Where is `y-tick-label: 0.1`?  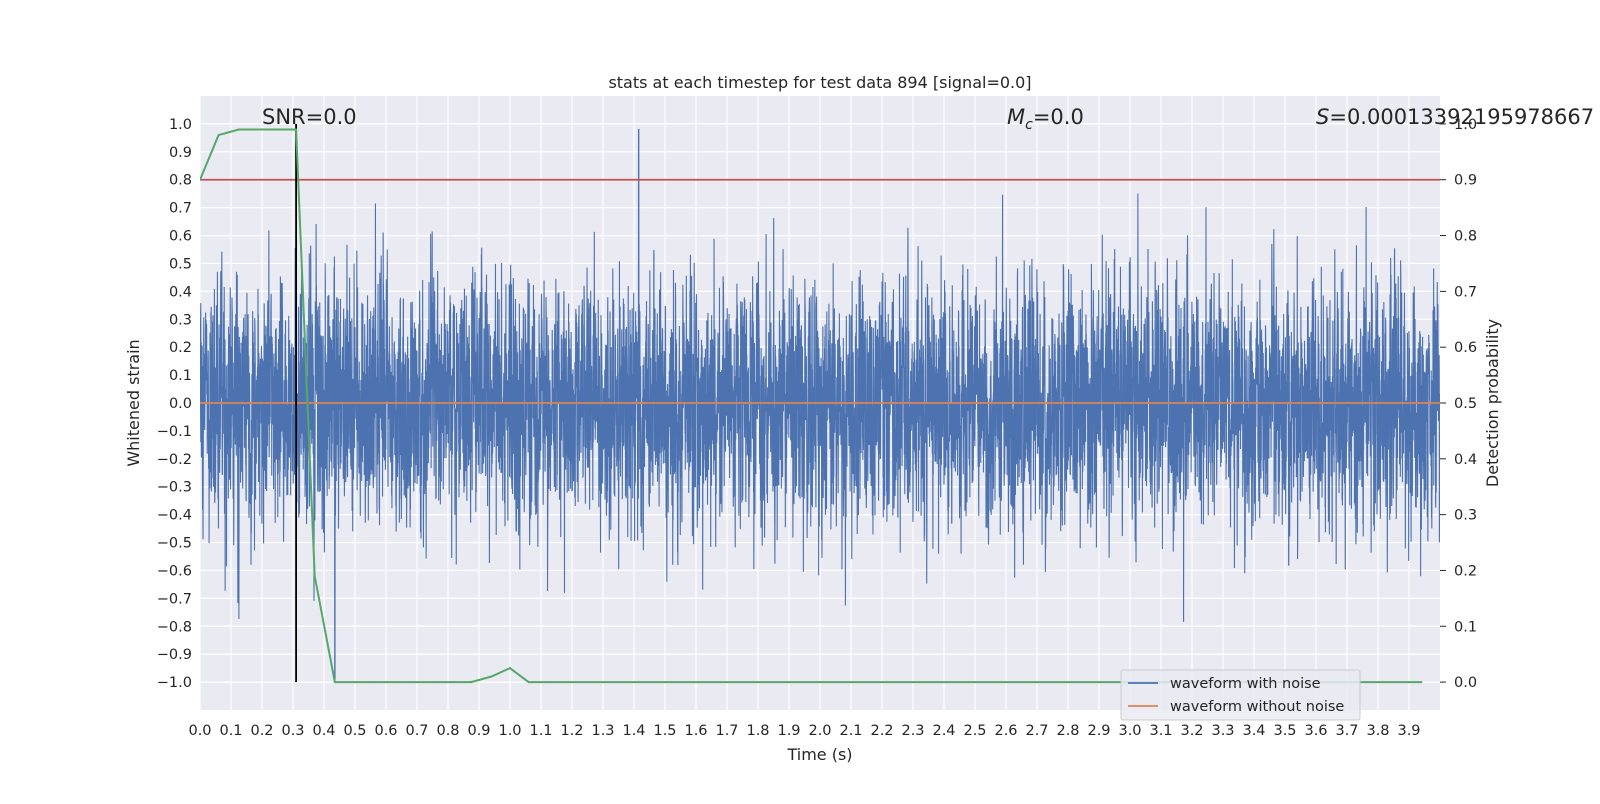
y-tick-label: 0.1 is located at coordinates (180, 376).